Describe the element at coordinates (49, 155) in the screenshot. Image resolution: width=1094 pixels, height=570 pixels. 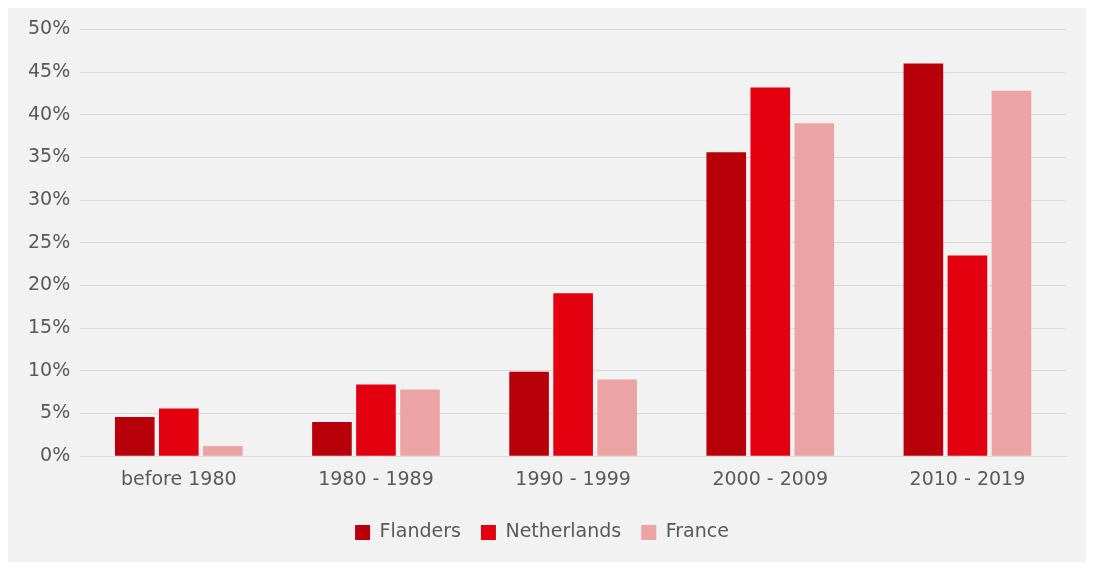
I see `y-tick-label: 35%` at that location.